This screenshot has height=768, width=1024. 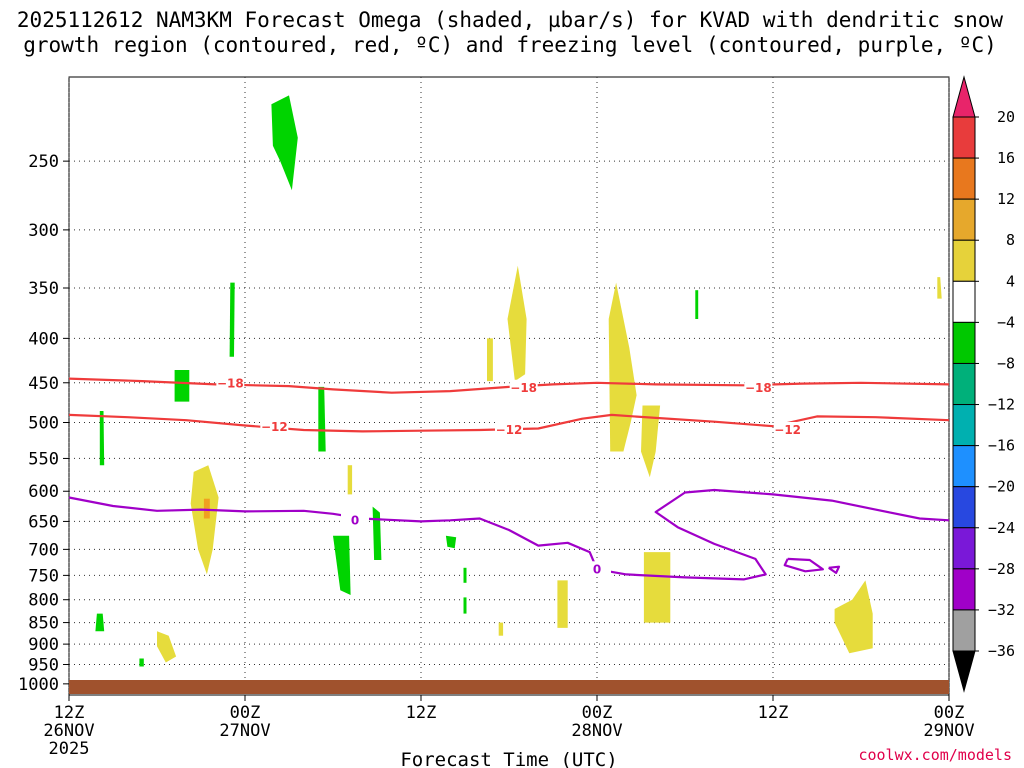 What do you see at coordinates (43, 601) in the screenshot?
I see `y-tick-label: 800` at bounding box center [43, 601].